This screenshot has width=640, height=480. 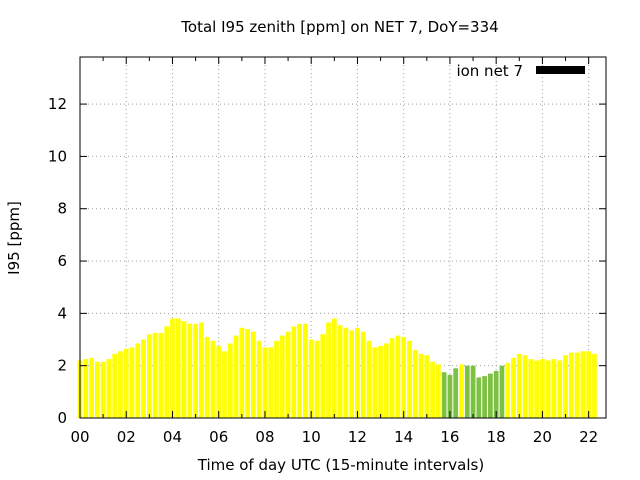 I want to click on x-axis-label: Time of day UTC (15-minute intervals), so click(x=340, y=465).